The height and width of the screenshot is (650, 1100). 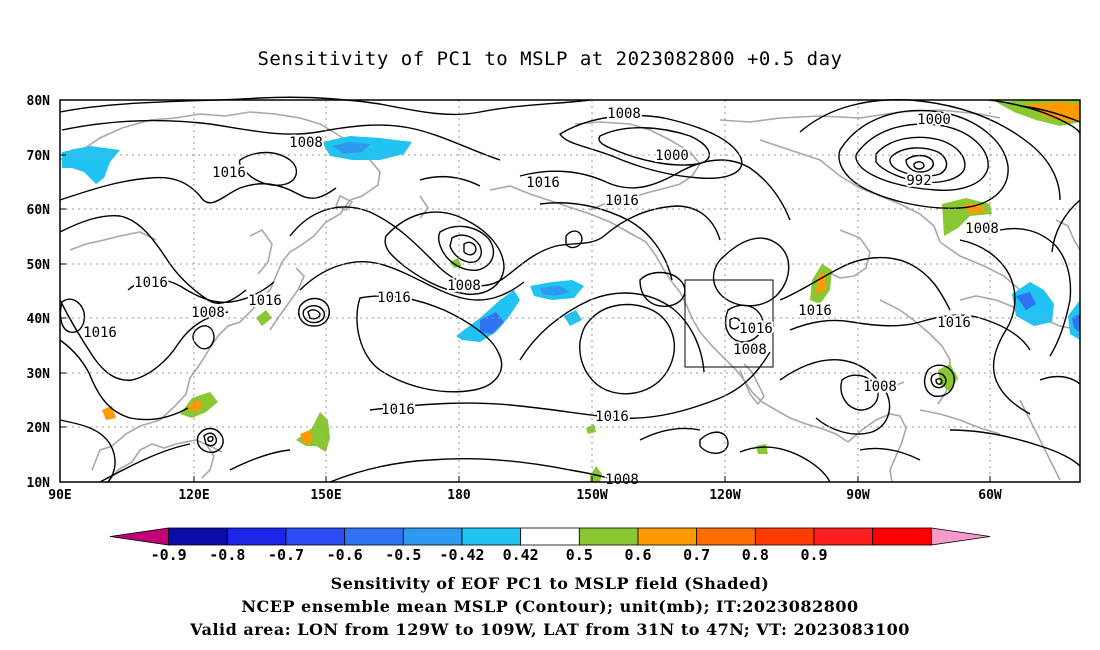 I want to click on shade-green-okhotsk, so click(x=456, y=263).